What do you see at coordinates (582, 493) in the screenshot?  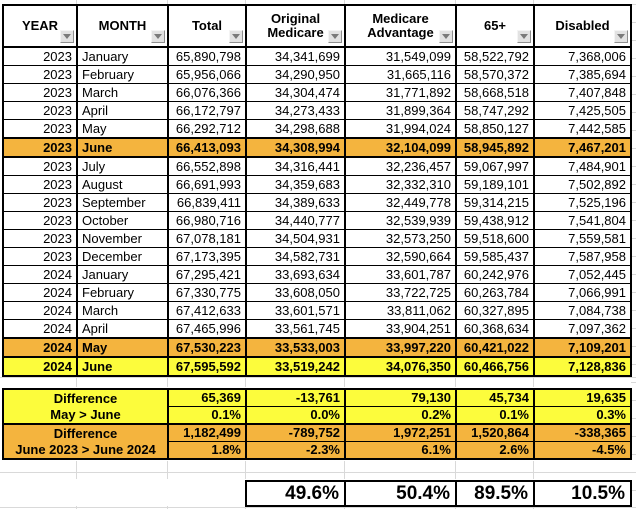 I see `total-percent-cell-disabled: 10.5%` at bounding box center [582, 493].